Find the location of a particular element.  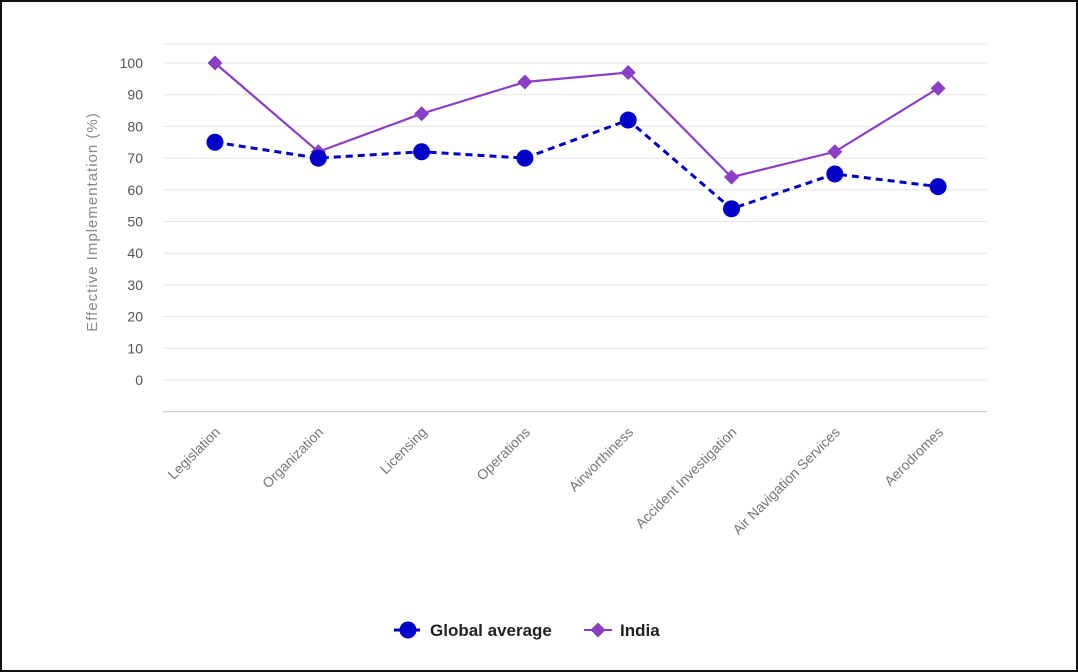

y-tick-label: 80 is located at coordinates (135, 126).